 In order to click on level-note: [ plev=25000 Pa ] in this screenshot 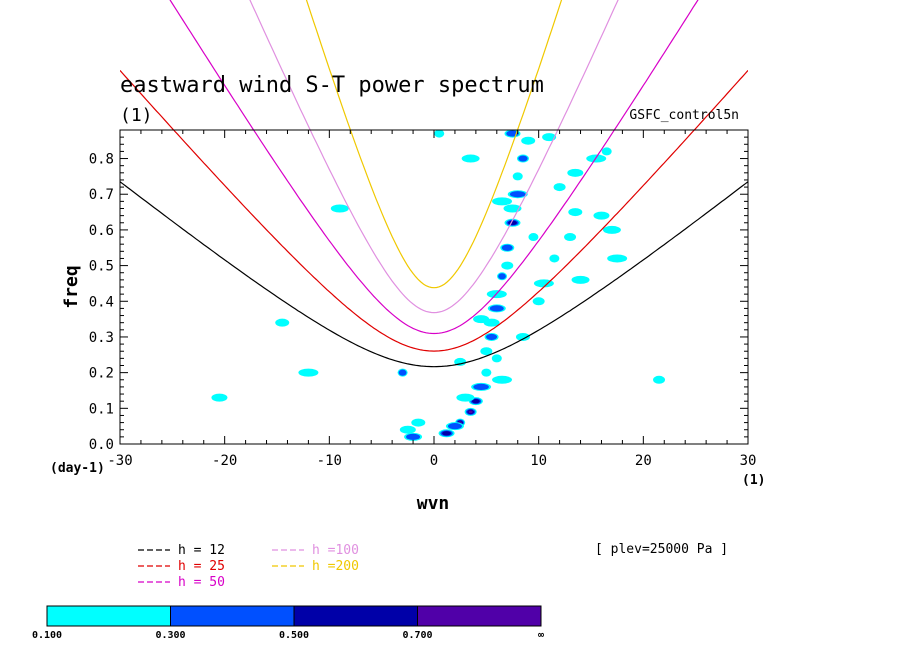, I will do `click(661, 549)`.